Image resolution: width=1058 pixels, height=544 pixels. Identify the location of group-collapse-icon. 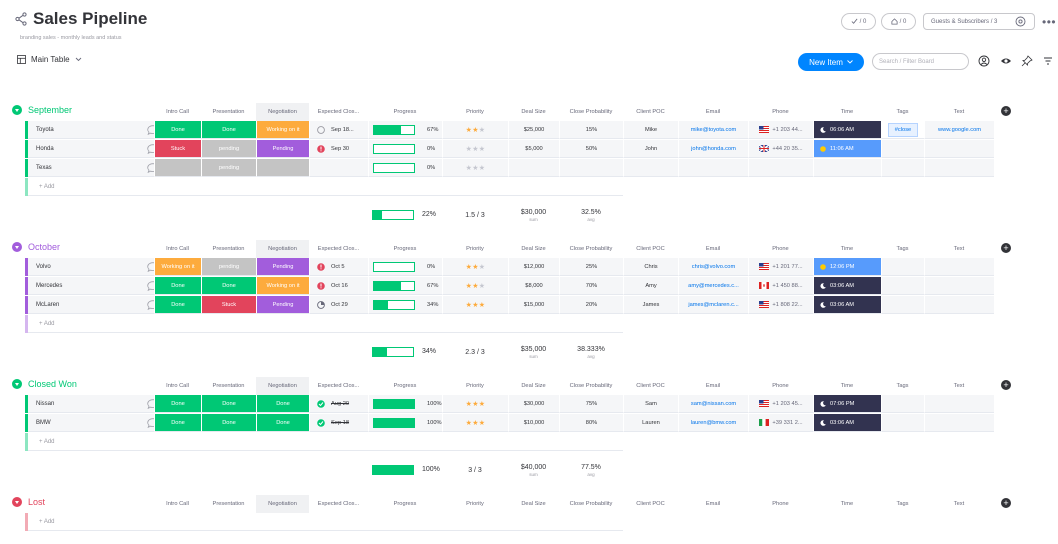
(17, 384).